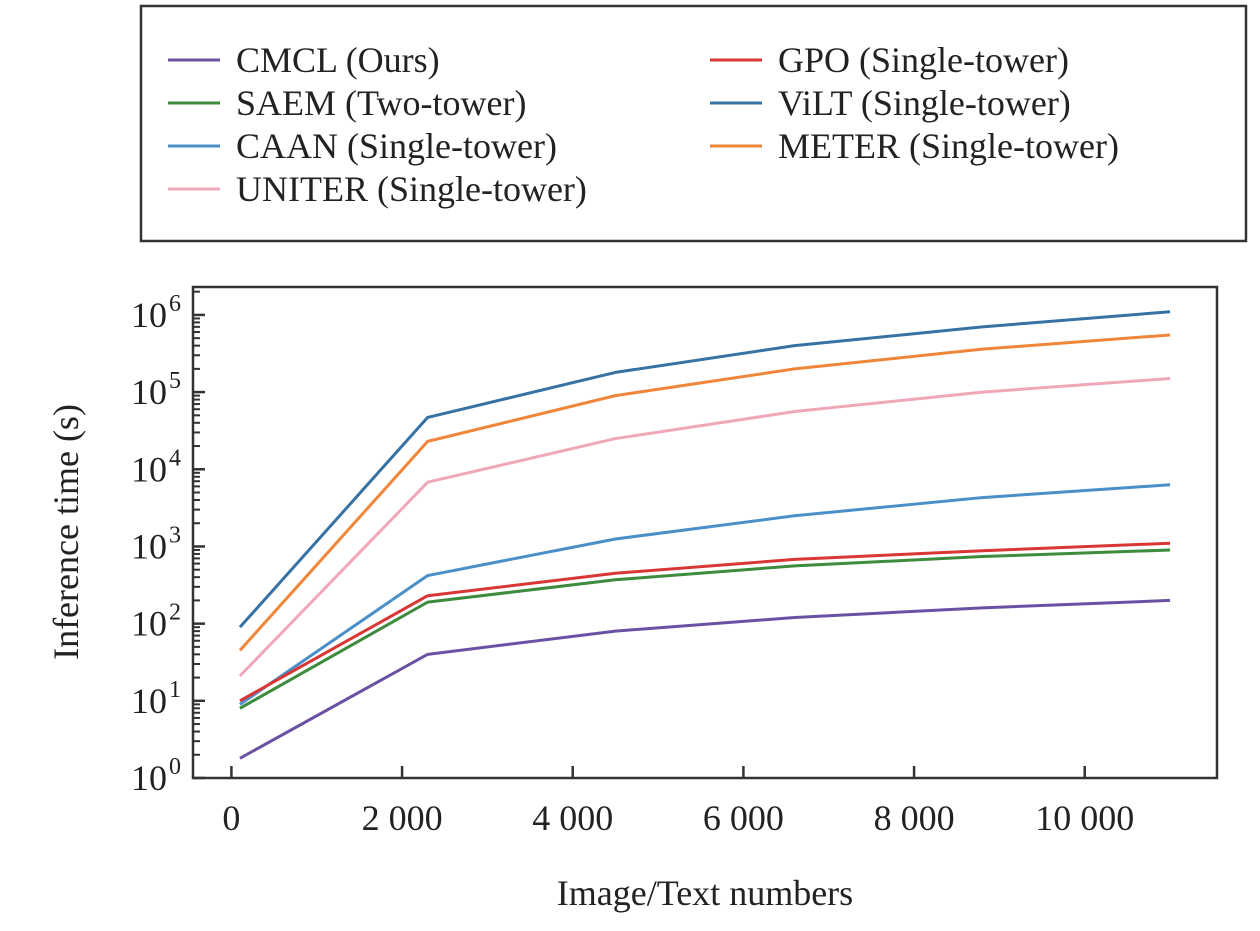 The height and width of the screenshot is (931, 1260). What do you see at coordinates (381, 103) in the screenshot?
I see `legend-label: SAEM (Two-tower)` at bounding box center [381, 103].